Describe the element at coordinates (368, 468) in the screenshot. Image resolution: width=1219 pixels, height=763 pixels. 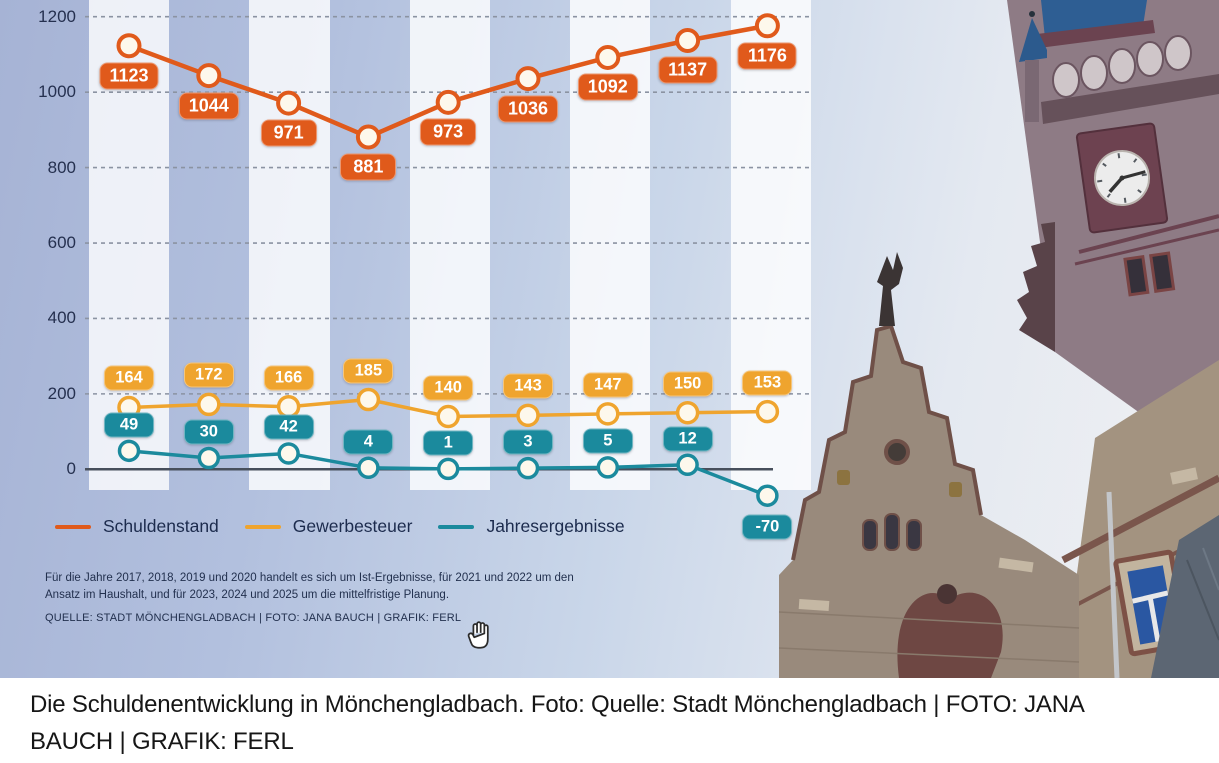
I see `marker-jahresergebnisse-2020` at that location.